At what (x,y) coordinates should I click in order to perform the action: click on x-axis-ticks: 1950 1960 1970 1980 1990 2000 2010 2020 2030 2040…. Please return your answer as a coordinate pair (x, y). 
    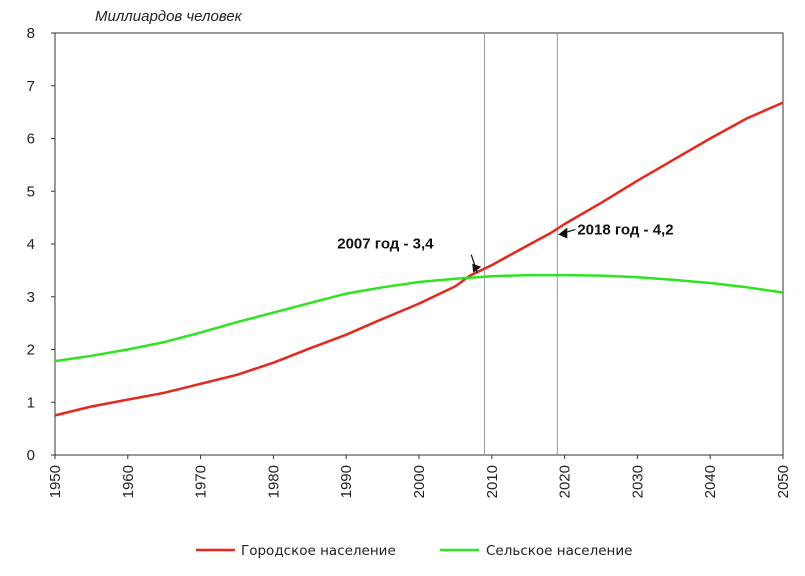
    Looking at the image, I should click on (419, 476).